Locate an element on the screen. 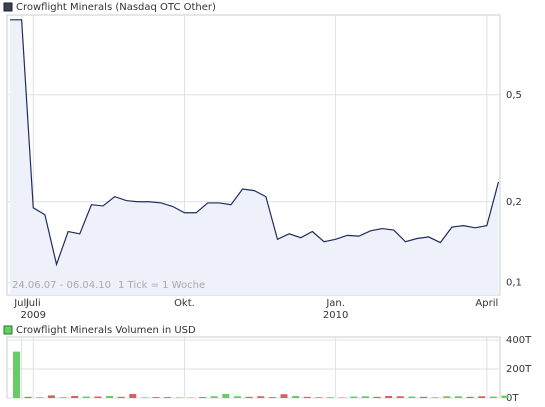  y-tick-label: 0,5 is located at coordinates (514, 95).